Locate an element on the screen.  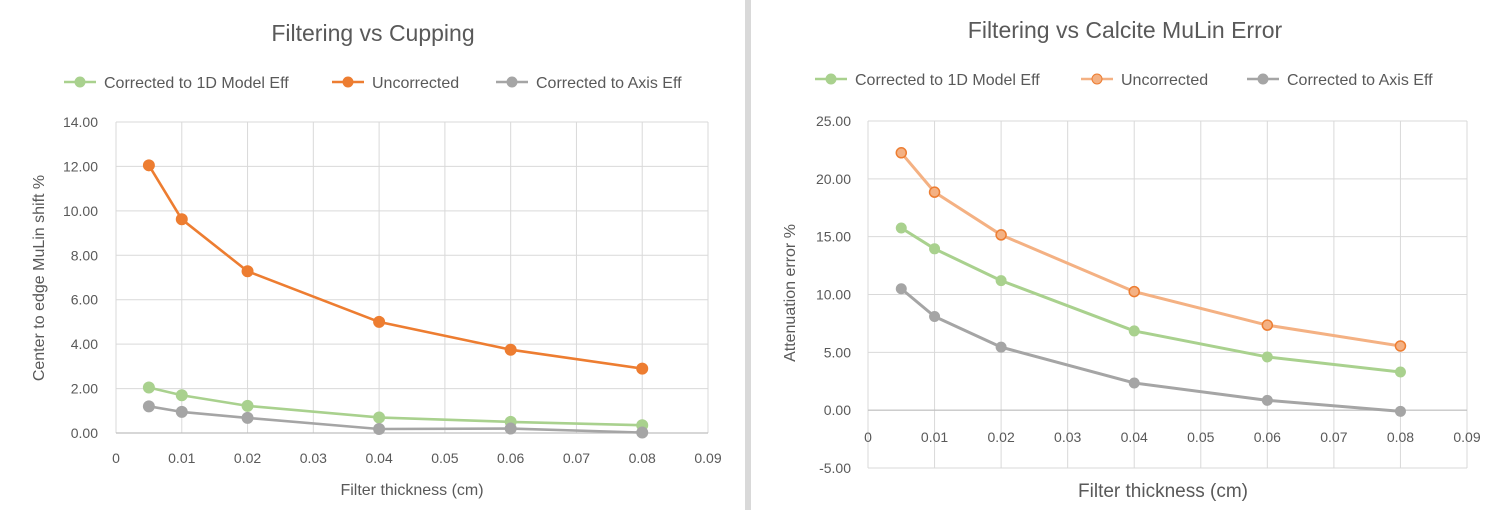
y-axis-label: Center to edge MuLin shift % is located at coordinates (39, 278).